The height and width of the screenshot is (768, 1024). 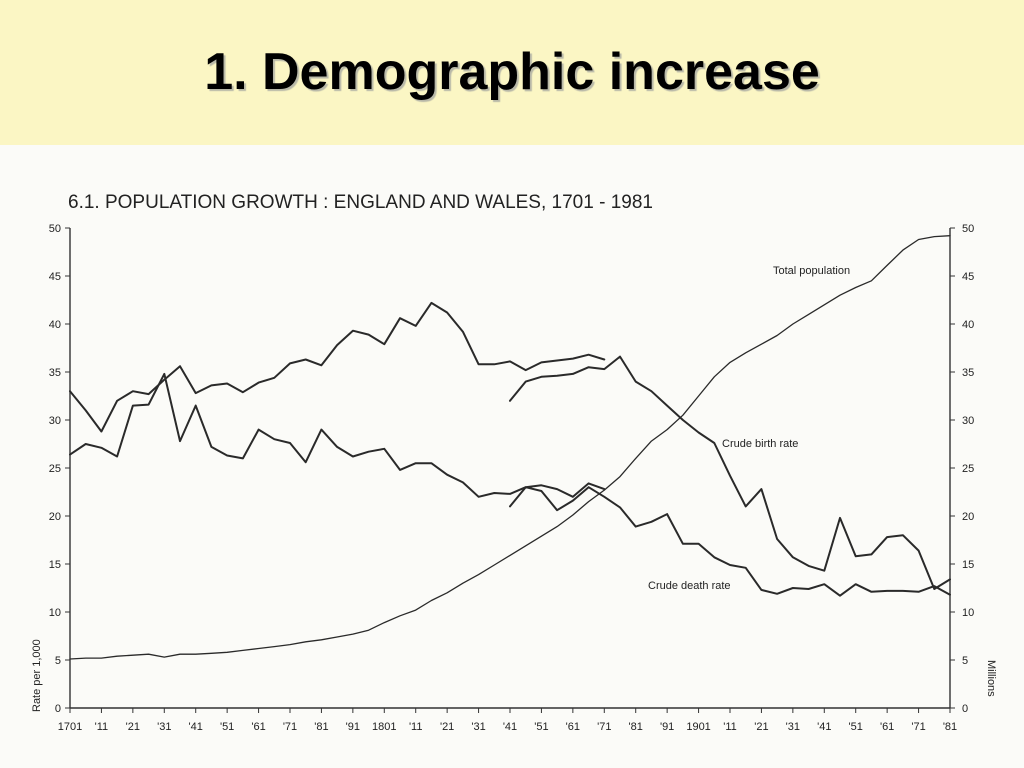 I want to click on y-tick-label-right: 40, so click(x=968, y=325).